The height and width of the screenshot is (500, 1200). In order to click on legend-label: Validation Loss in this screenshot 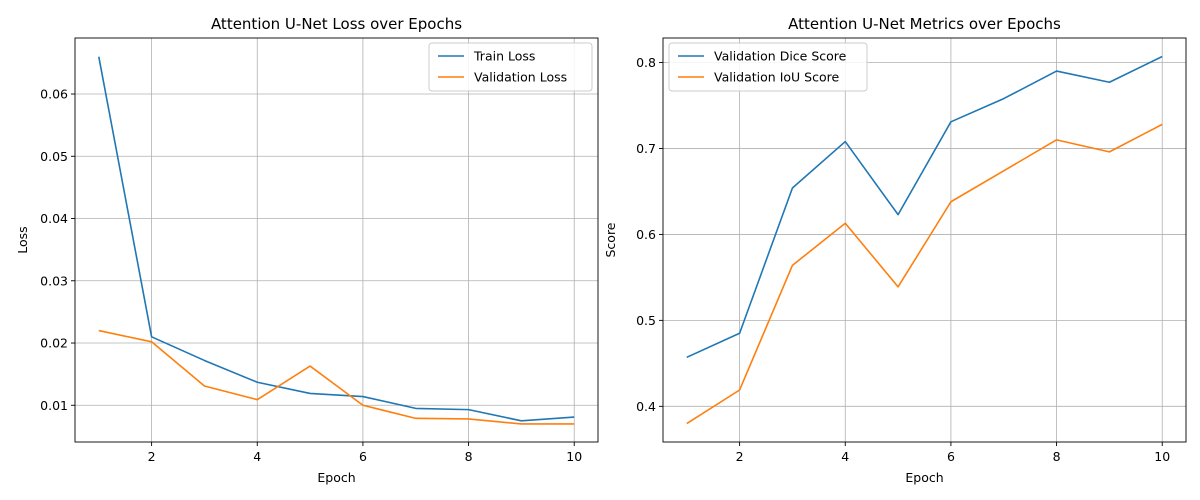, I will do `click(520, 77)`.